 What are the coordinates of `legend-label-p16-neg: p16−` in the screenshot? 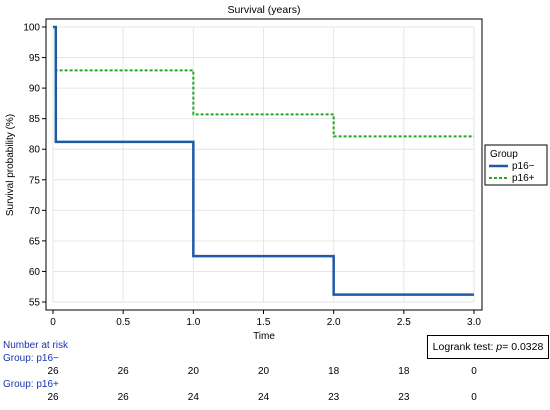 It's located at (523, 166).